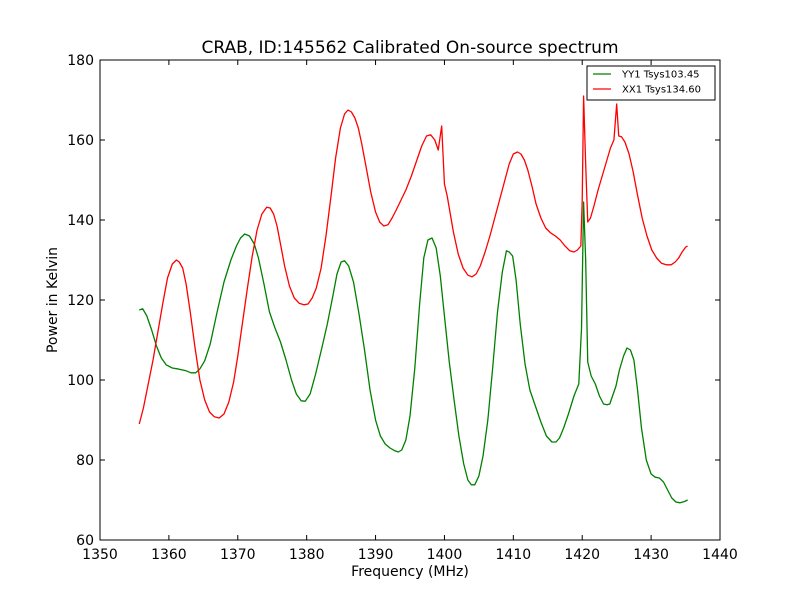 The width and height of the screenshot is (800, 600). I want to click on legend: YY1 Tsys103.45 XX1 Tsys134.60, so click(651, 83).